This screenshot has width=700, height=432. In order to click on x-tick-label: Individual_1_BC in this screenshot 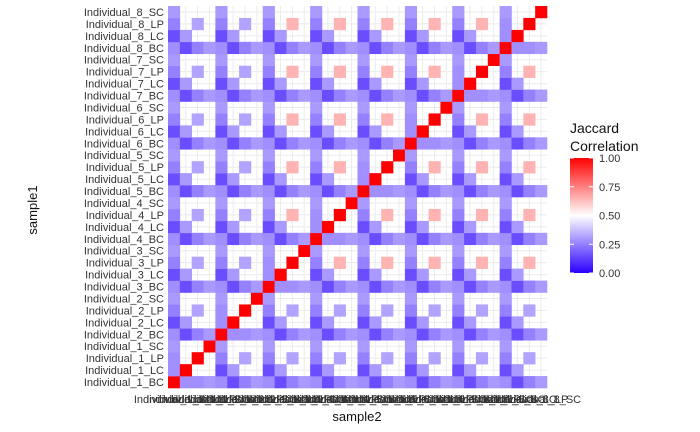, I will do `click(174, 400)`.